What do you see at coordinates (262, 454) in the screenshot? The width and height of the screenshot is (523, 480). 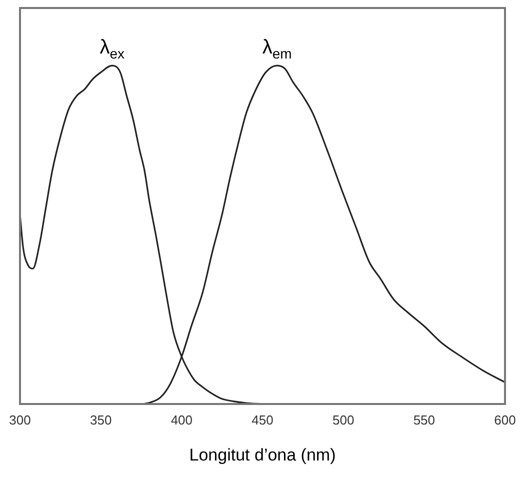 I see `x-axis-title: Longitut d’ona (nm)` at bounding box center [262, 454].